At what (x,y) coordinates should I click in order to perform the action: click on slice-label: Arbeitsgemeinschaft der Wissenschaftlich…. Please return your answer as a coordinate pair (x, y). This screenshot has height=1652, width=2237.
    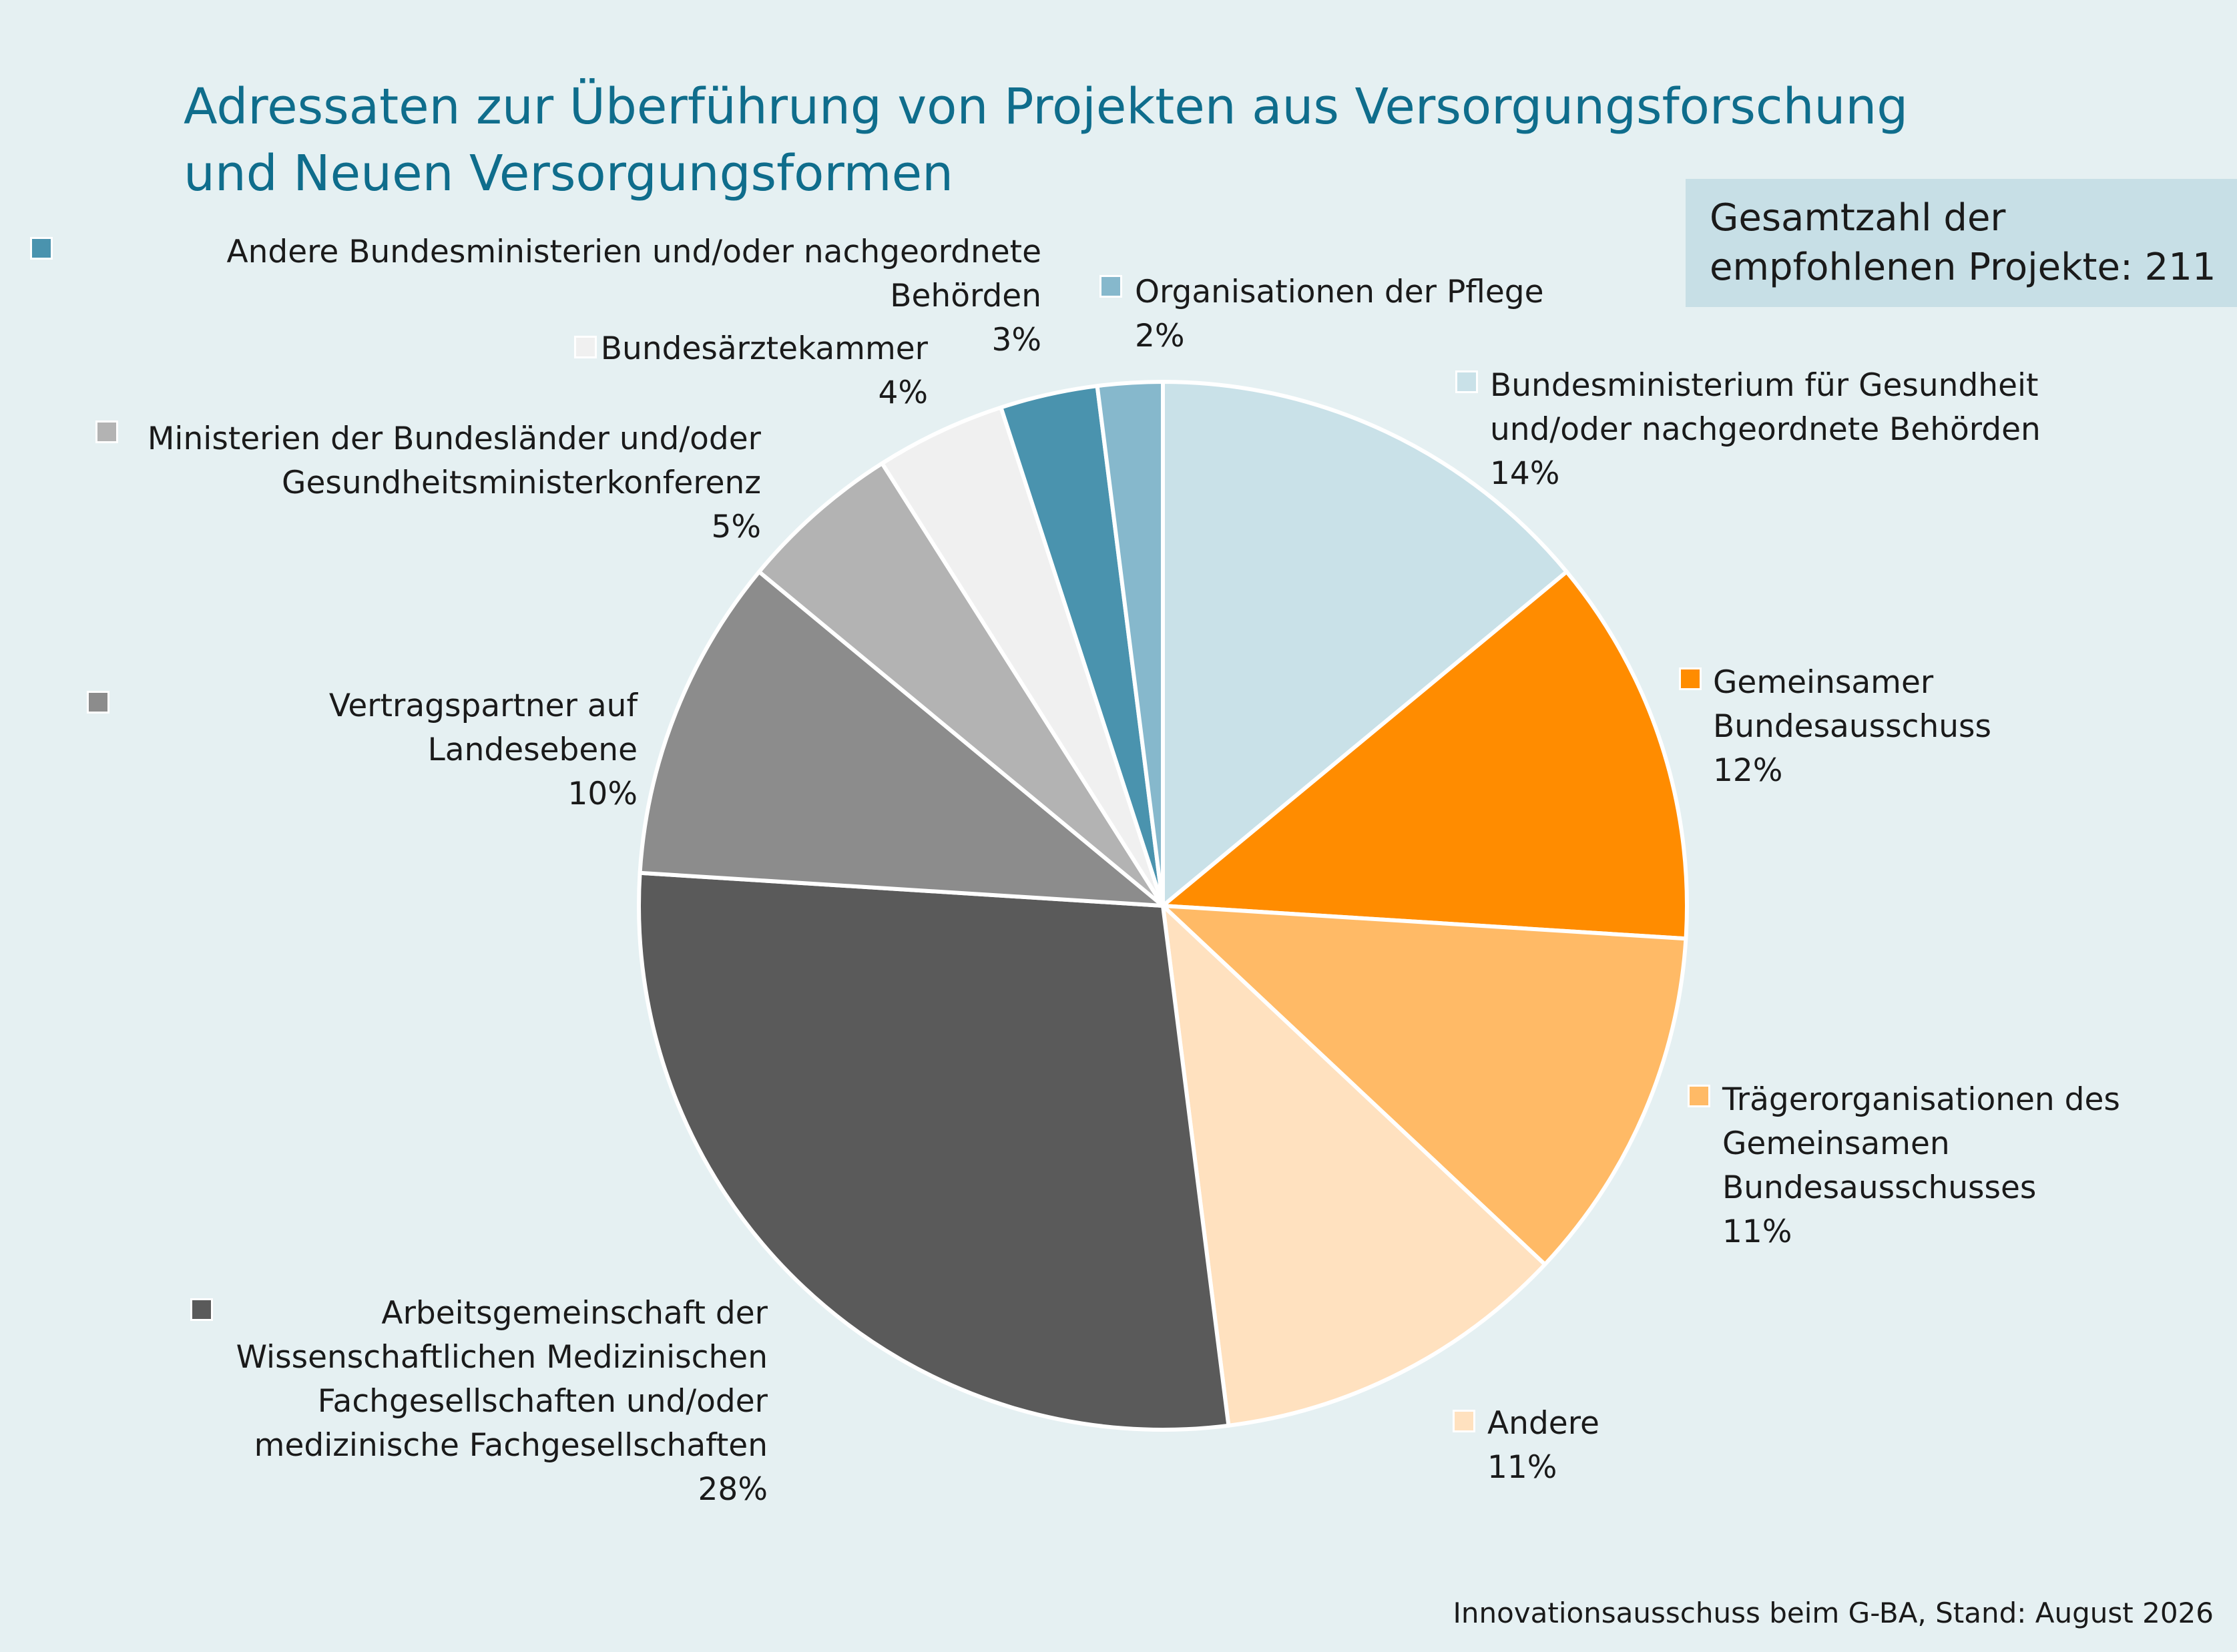
    Looking at the image, I should click on (444, 1402).